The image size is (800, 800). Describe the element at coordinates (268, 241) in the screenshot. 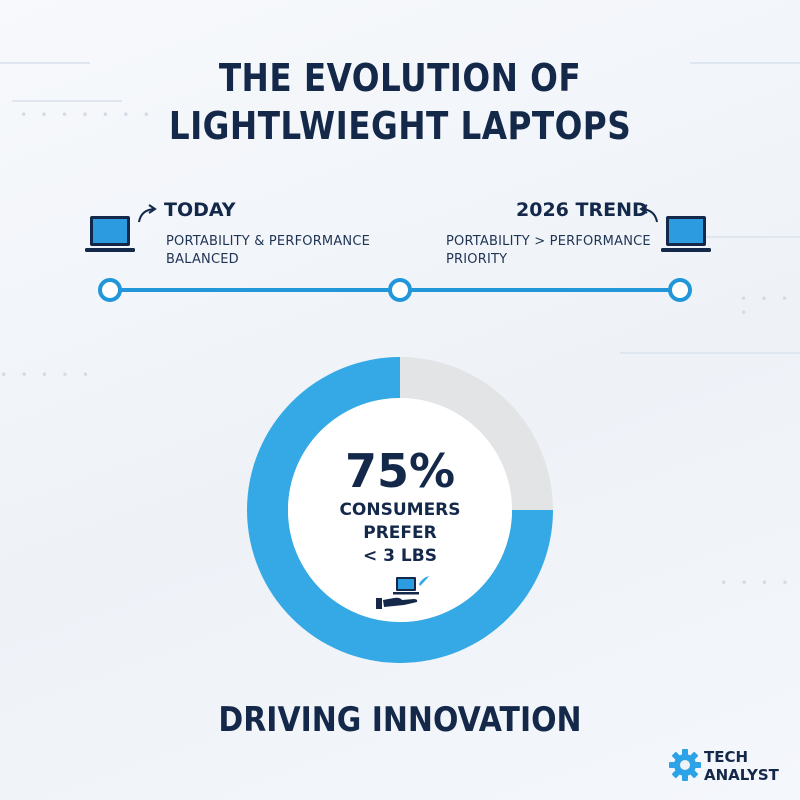

I see `stage-today-line-1: PORTABILITY & PERFORMANCE` at that location.